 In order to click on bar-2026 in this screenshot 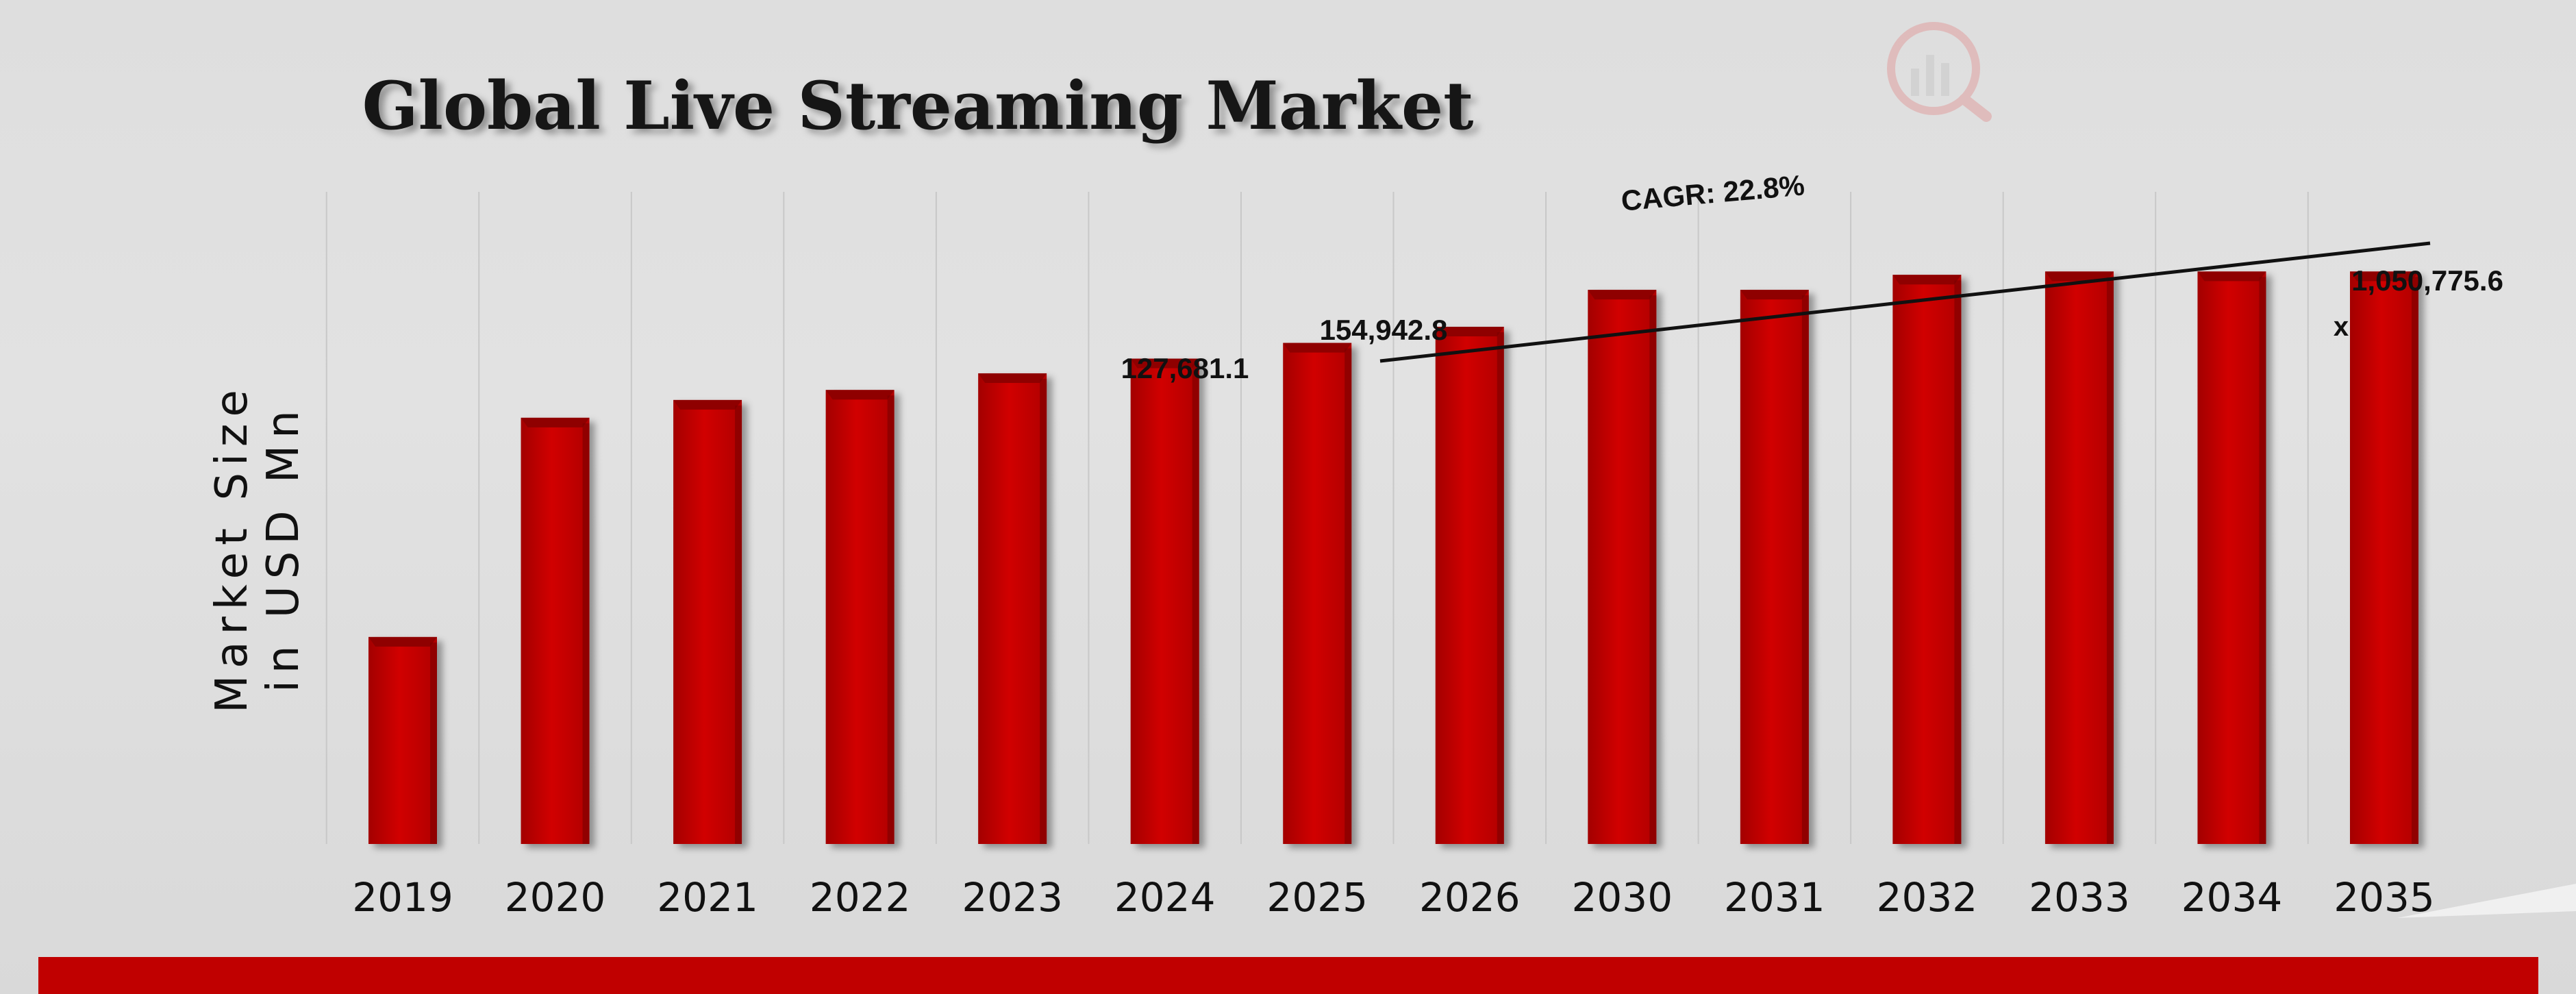, I will do `click(1469, 585)`.